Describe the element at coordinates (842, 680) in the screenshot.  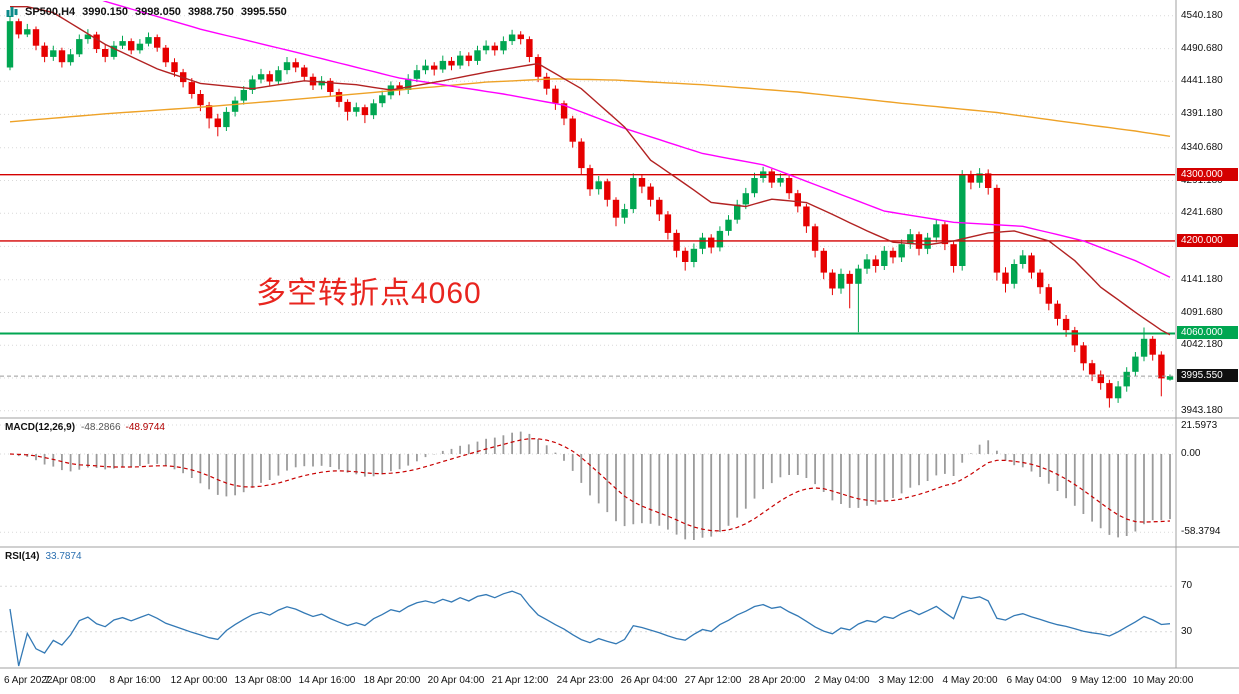
I see `time-label: 2 May 04:00` at that location.